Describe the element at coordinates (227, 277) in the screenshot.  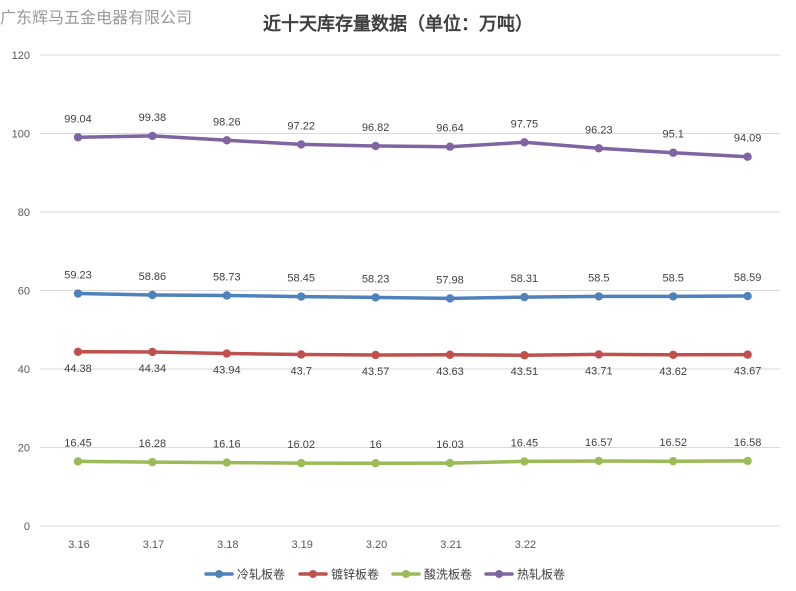
I see `data-label: 58.73` at that location.